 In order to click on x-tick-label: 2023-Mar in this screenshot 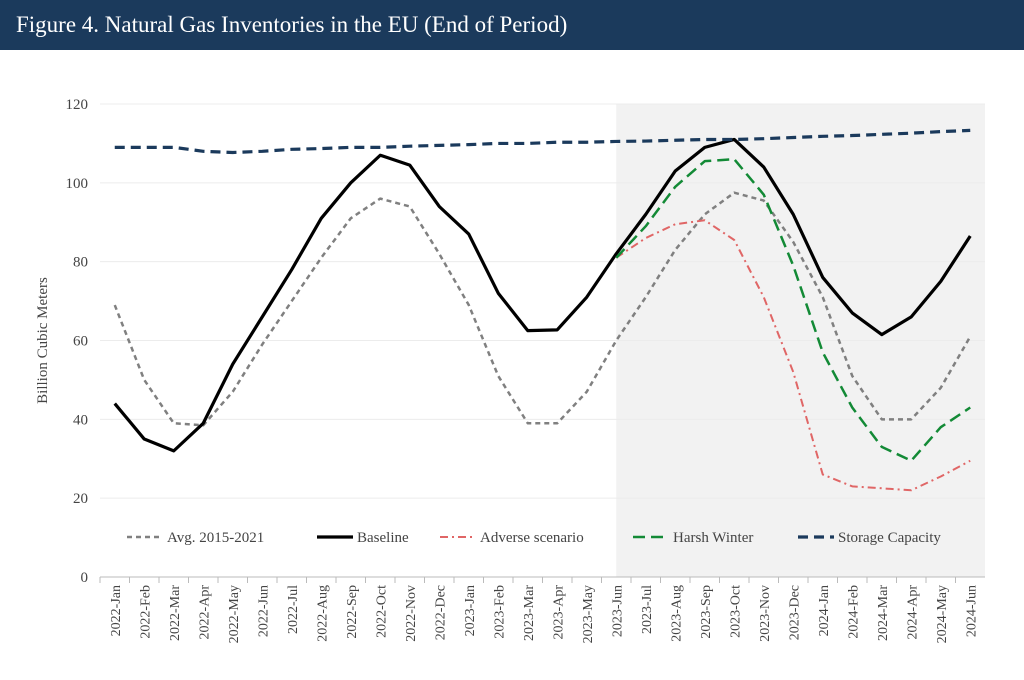, I will do `click(529, 613)`.